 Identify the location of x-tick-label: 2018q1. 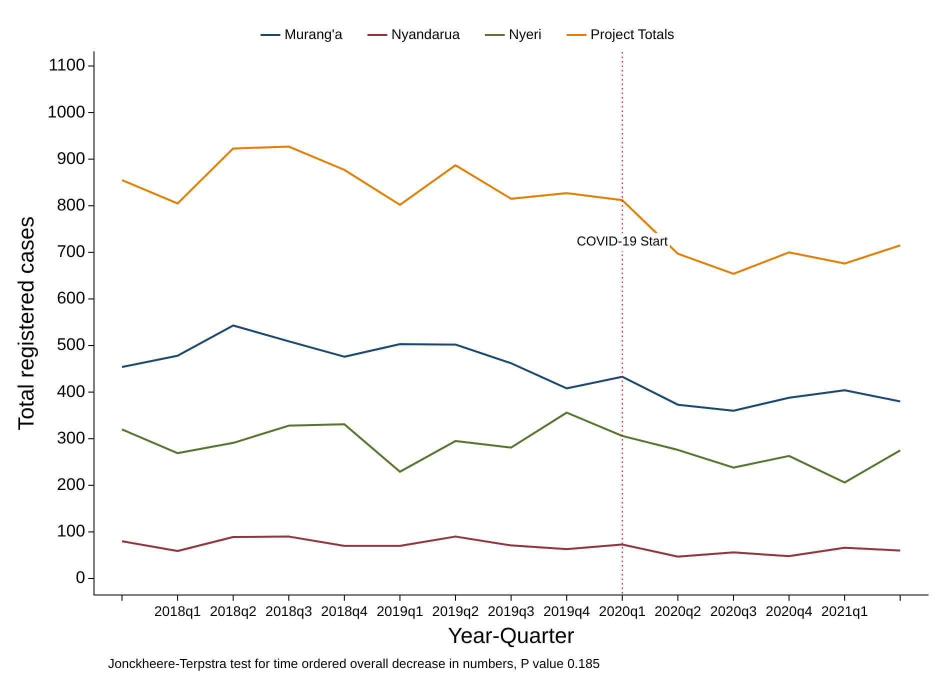
(178, 611).